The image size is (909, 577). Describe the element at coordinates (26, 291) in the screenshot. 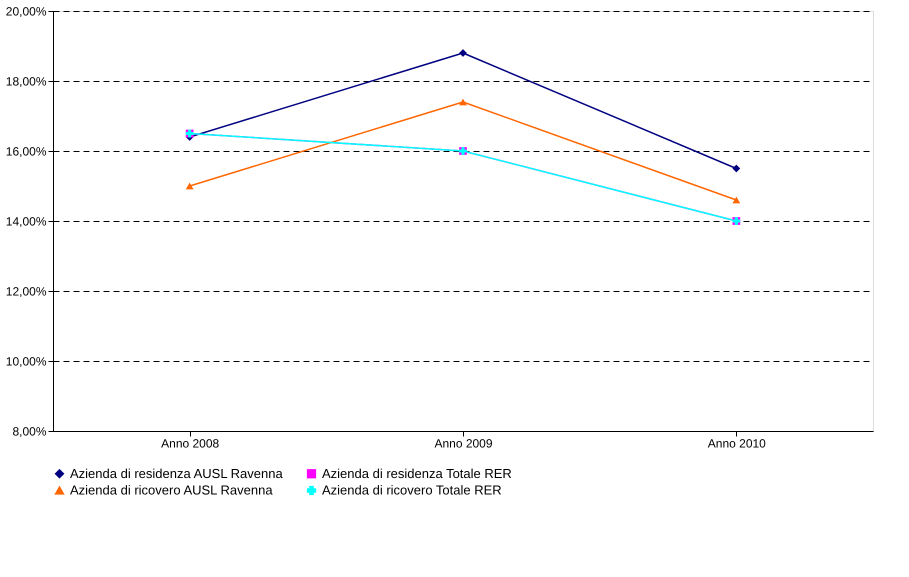

I see `y-tick-label: 12,00%` at that location.